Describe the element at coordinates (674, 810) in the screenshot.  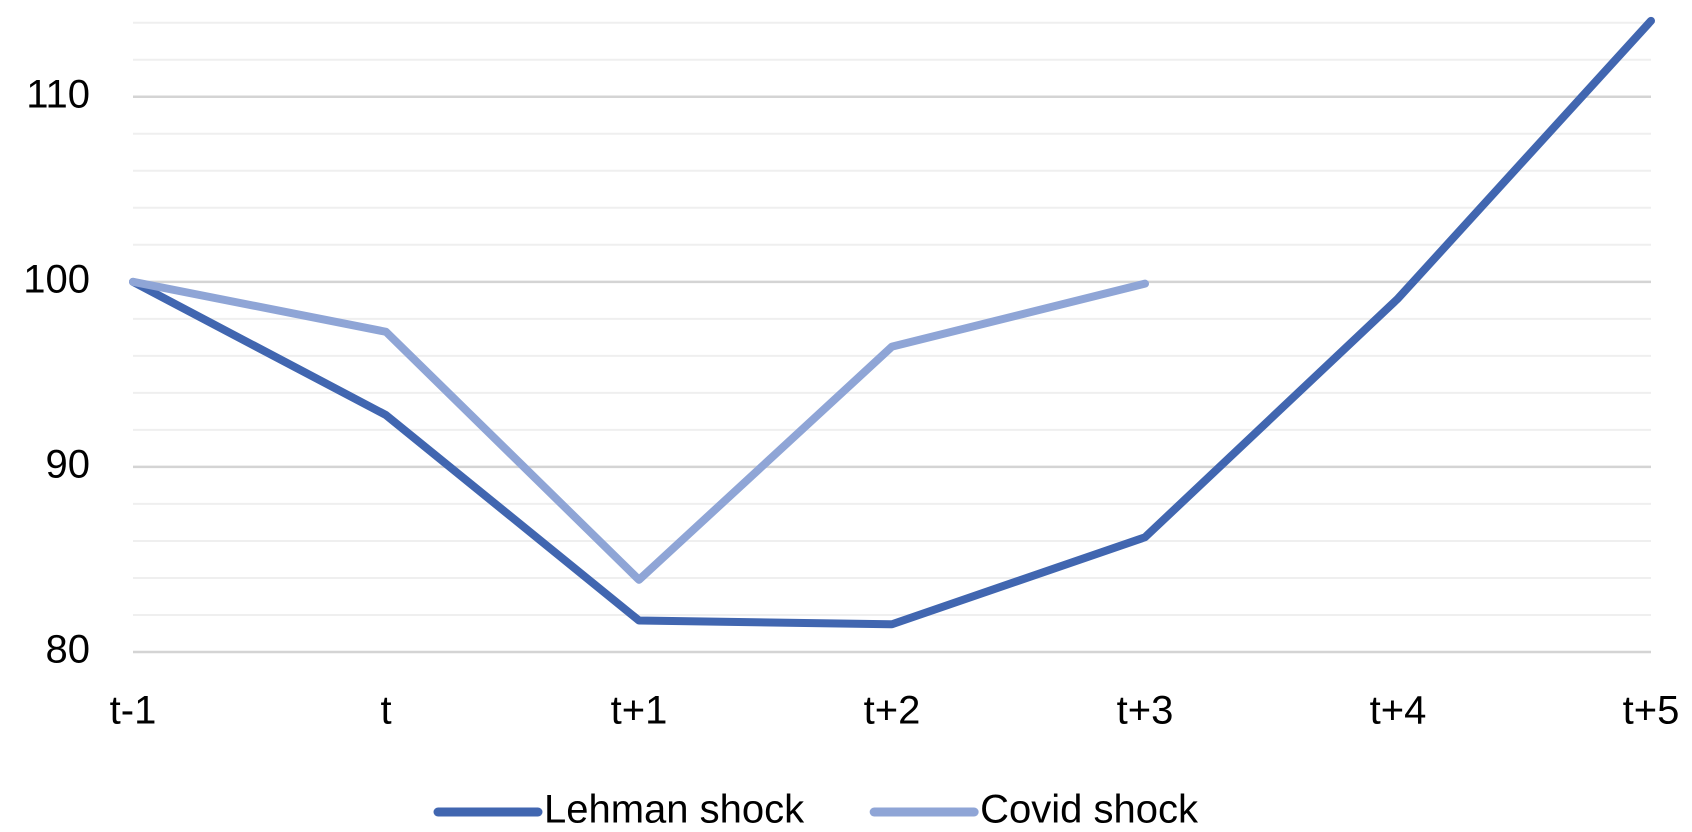
I see `legend-label: Lehman shock` at that location.